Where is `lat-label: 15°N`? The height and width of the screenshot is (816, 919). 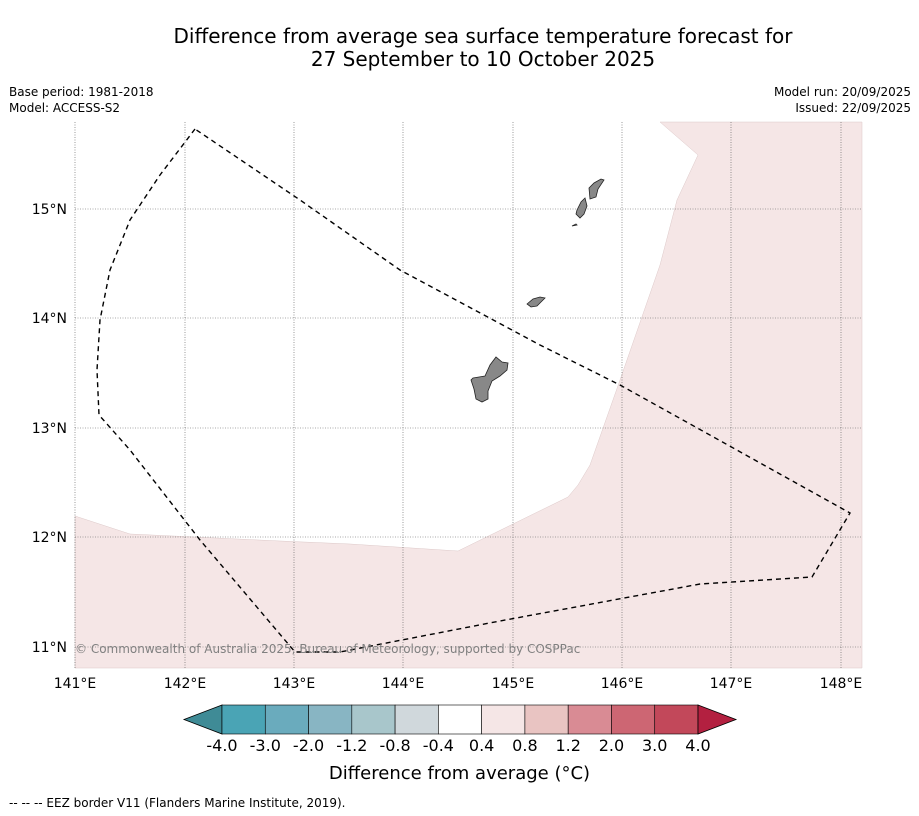 lat-label: 15°N is located at coordinates (49, 210).